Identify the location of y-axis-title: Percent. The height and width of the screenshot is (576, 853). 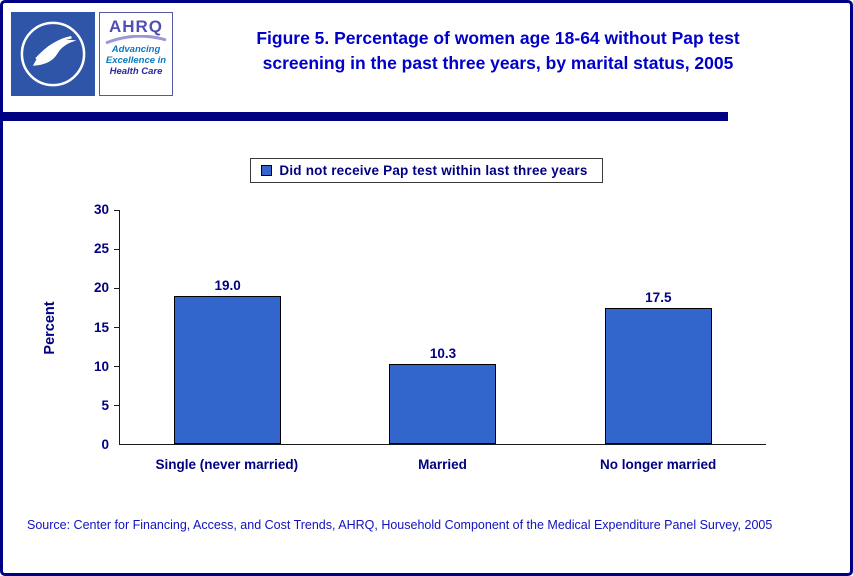
(50, 327).